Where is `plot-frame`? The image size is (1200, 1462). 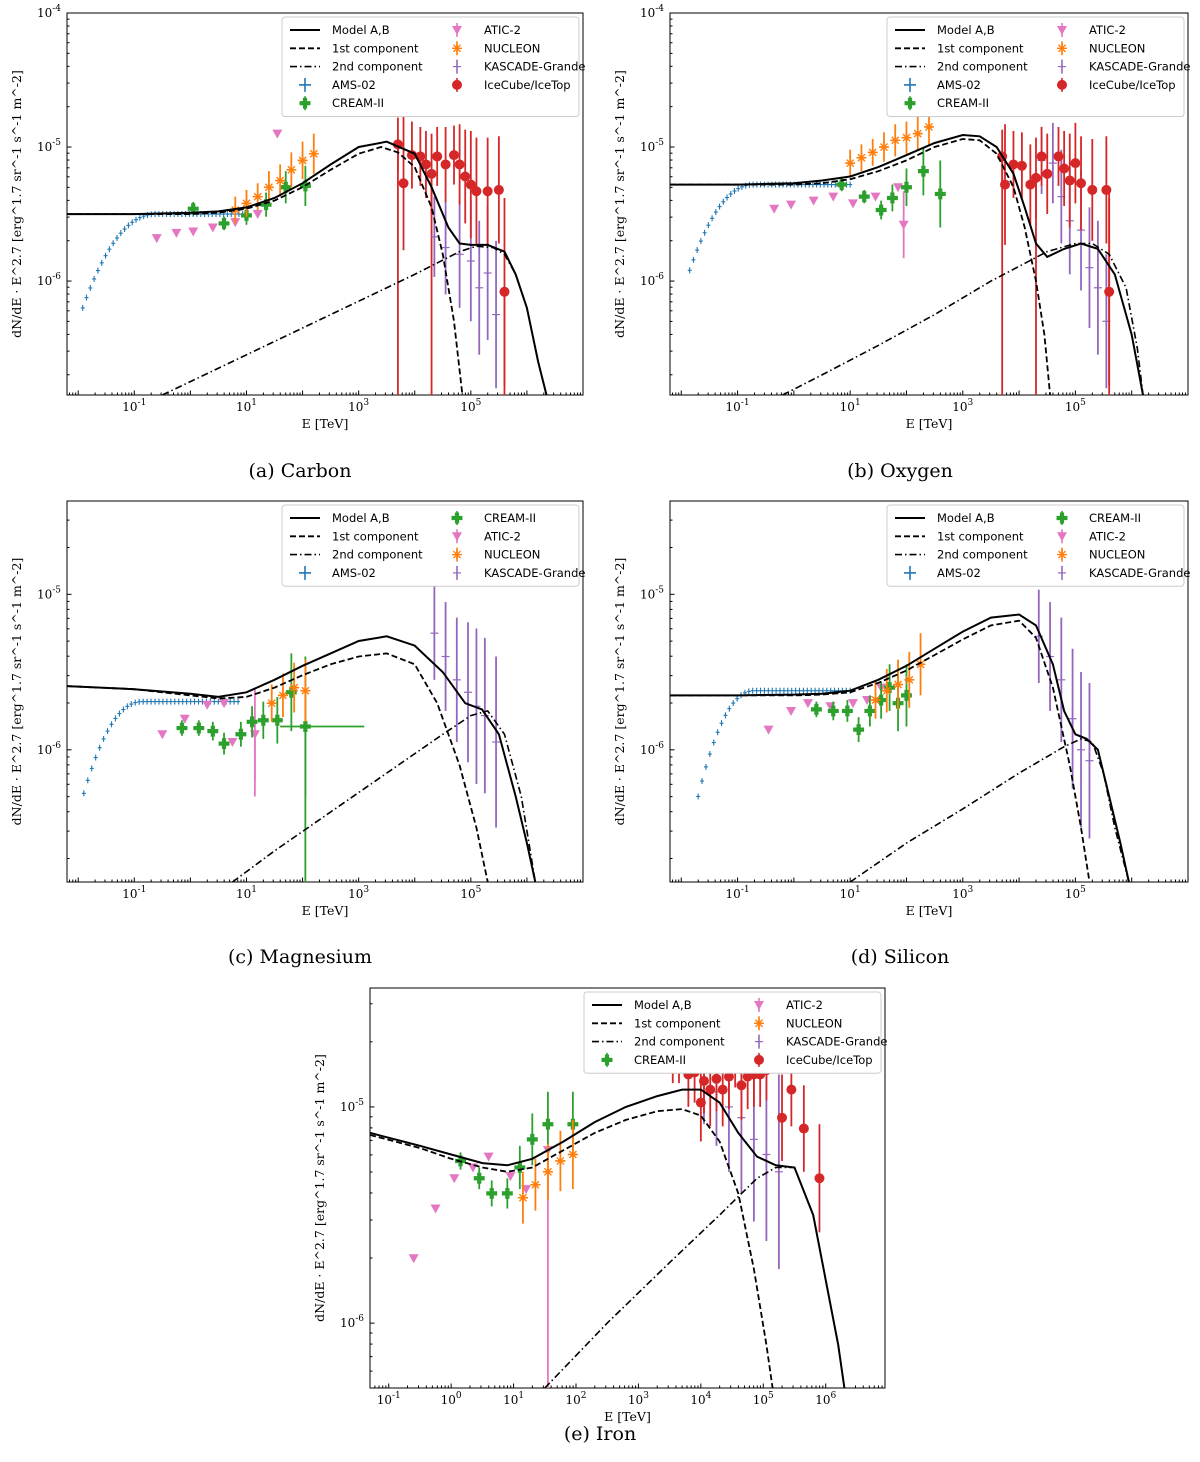
plot-frame is located at coordinates (929, 691).